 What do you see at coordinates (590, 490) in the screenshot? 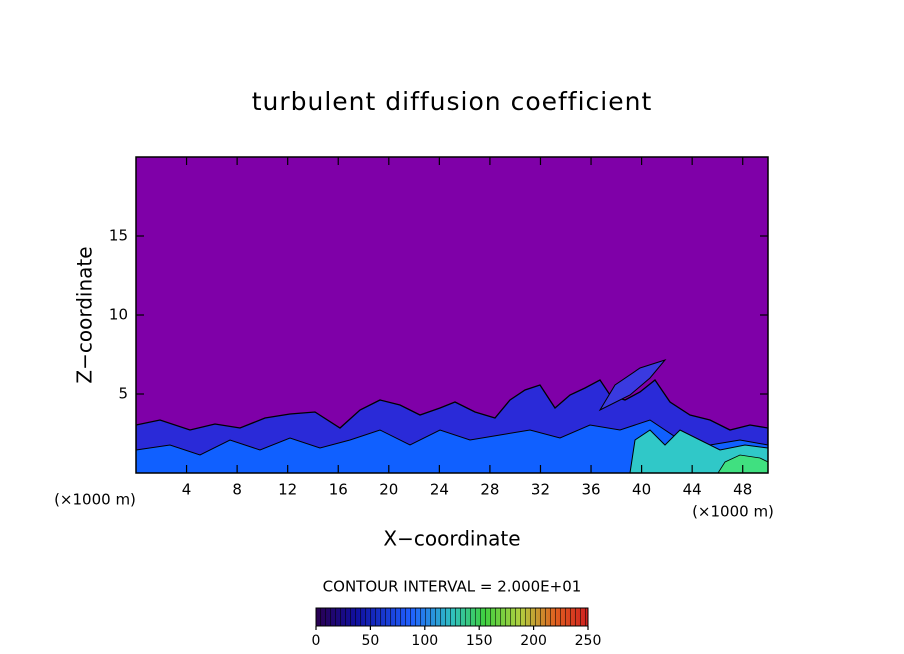
I see `x-tick-label: 36` at bounding box center [590, 490].